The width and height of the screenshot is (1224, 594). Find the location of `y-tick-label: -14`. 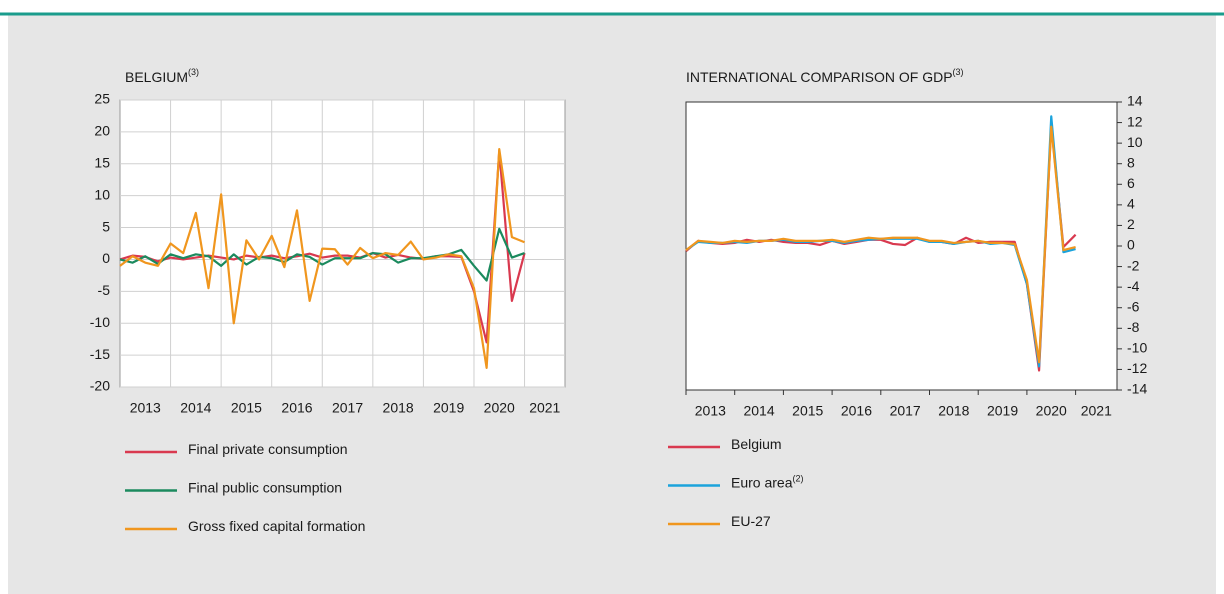

y-tick-label: -14 is located at coordinates (1137, 389).